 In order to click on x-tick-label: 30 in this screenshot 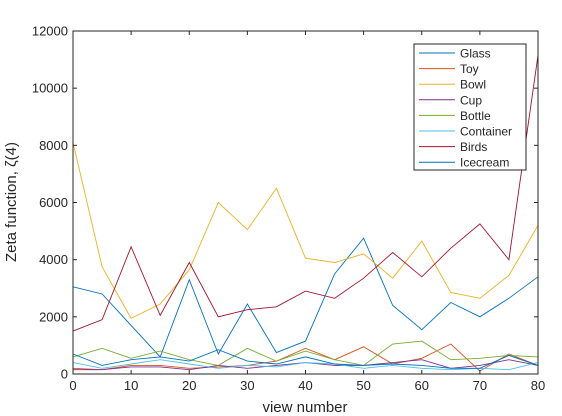, I will do `click(247, 385)`.